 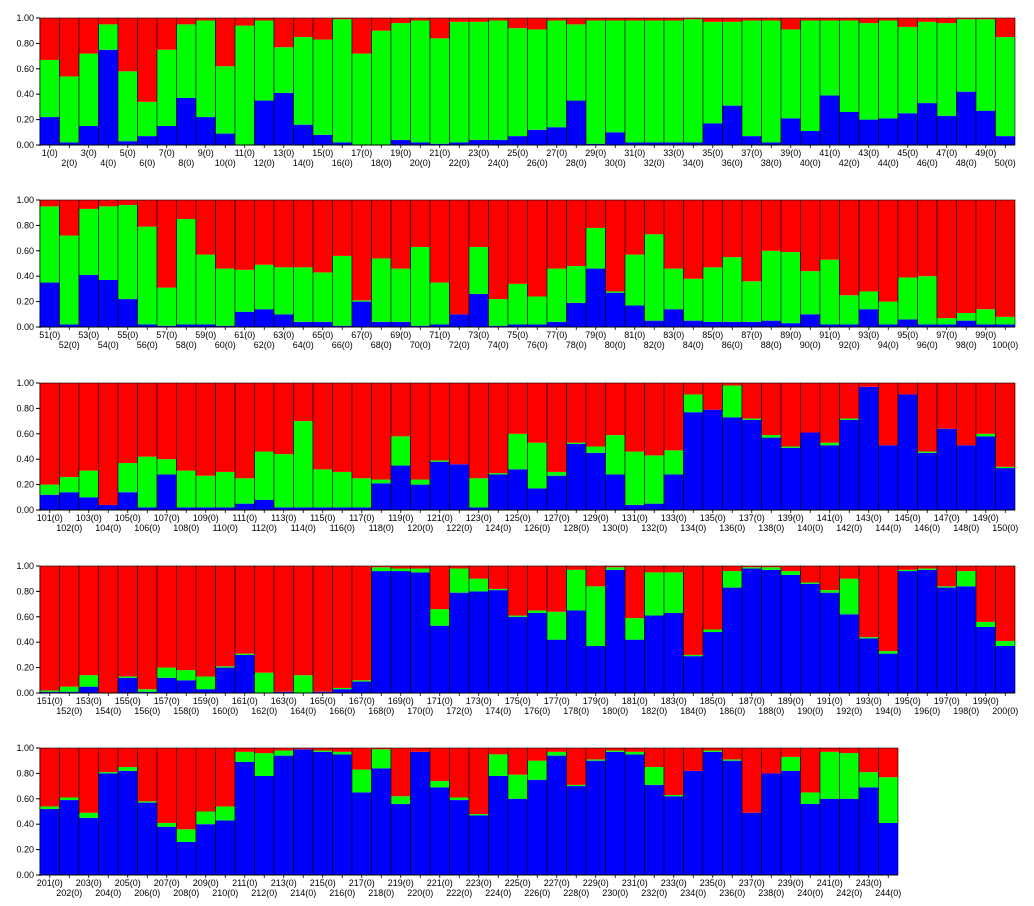 I want to click on x-tick-label: 37(0), so click(x=751, y=153).